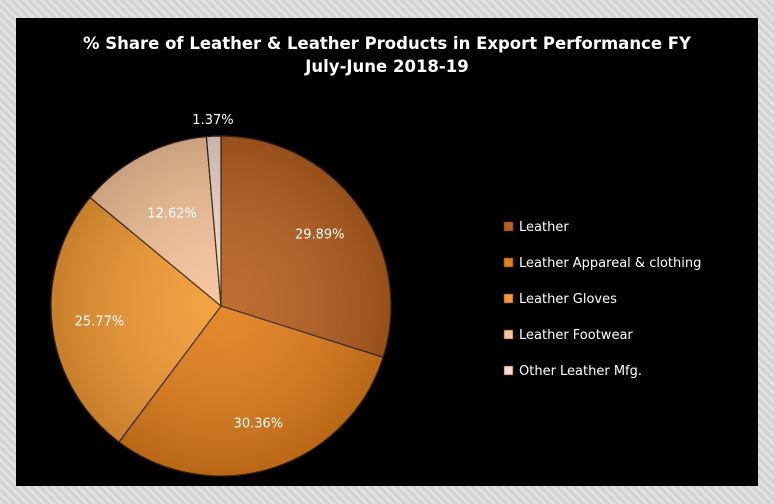  What do you see at coordinates (610, 263) in the screenshot?
I see `legend-label: Leather Appareal & clothing` at bounding box center [610, 263].